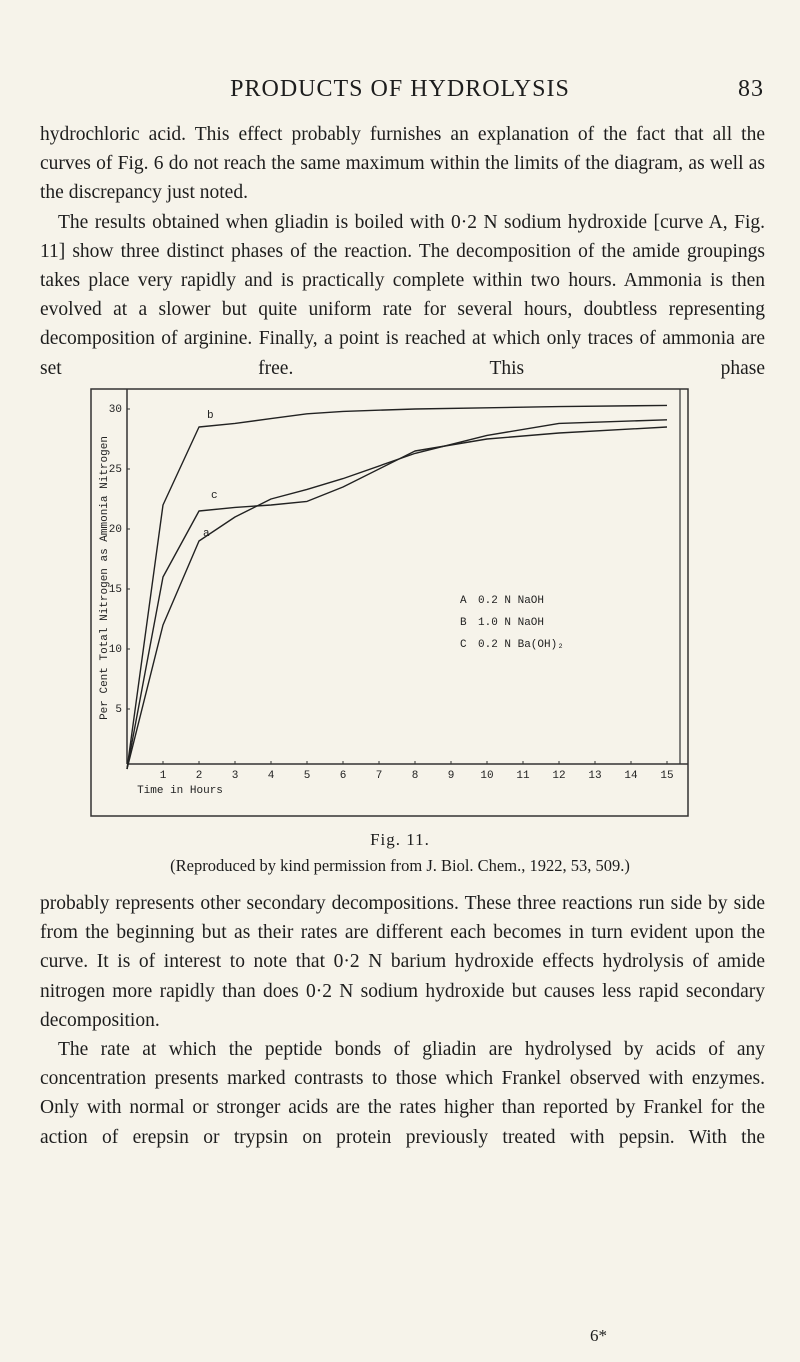  What do you see at coordinates (210, 416) in the screenshot?
I see `curve-label: b` at bounding box center [210, 416].